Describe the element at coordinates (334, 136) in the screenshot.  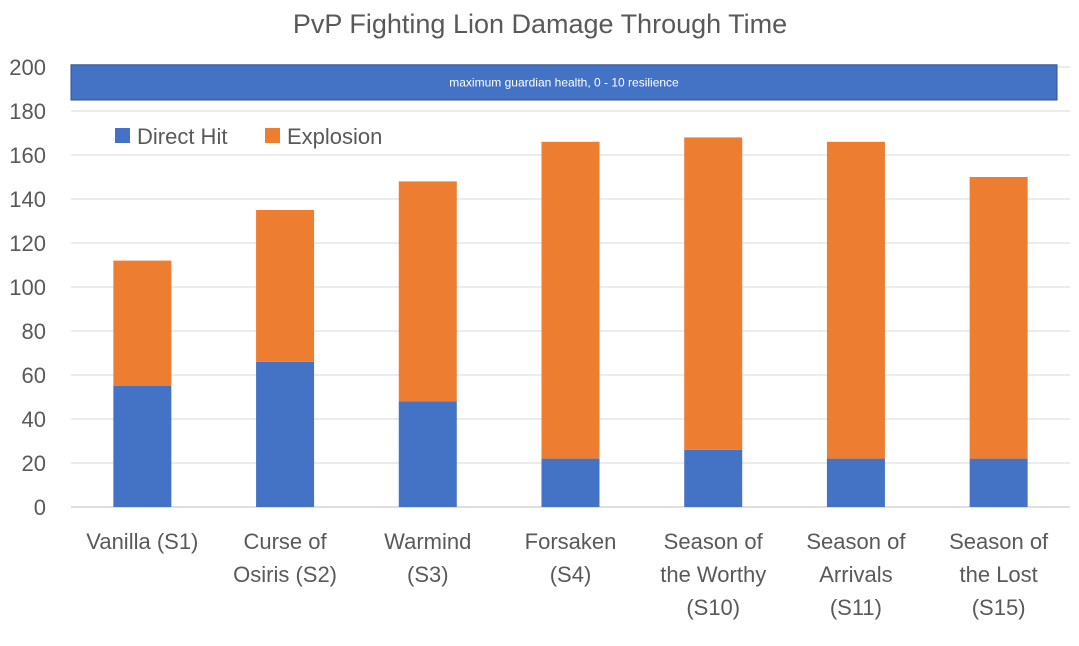
I see `legend-label: Explosion` at that location.